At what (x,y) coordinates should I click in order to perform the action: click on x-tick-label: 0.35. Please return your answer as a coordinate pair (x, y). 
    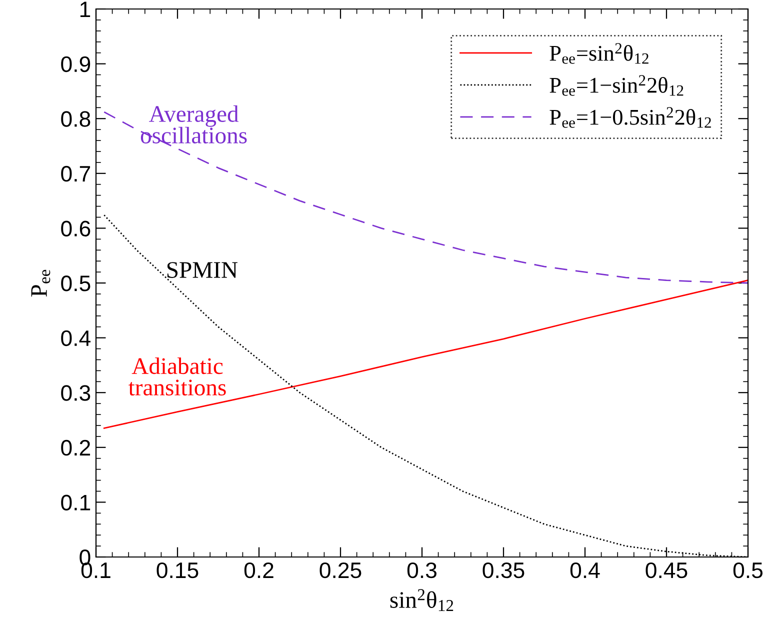
    Looking at the image, I should click on (503, 570).